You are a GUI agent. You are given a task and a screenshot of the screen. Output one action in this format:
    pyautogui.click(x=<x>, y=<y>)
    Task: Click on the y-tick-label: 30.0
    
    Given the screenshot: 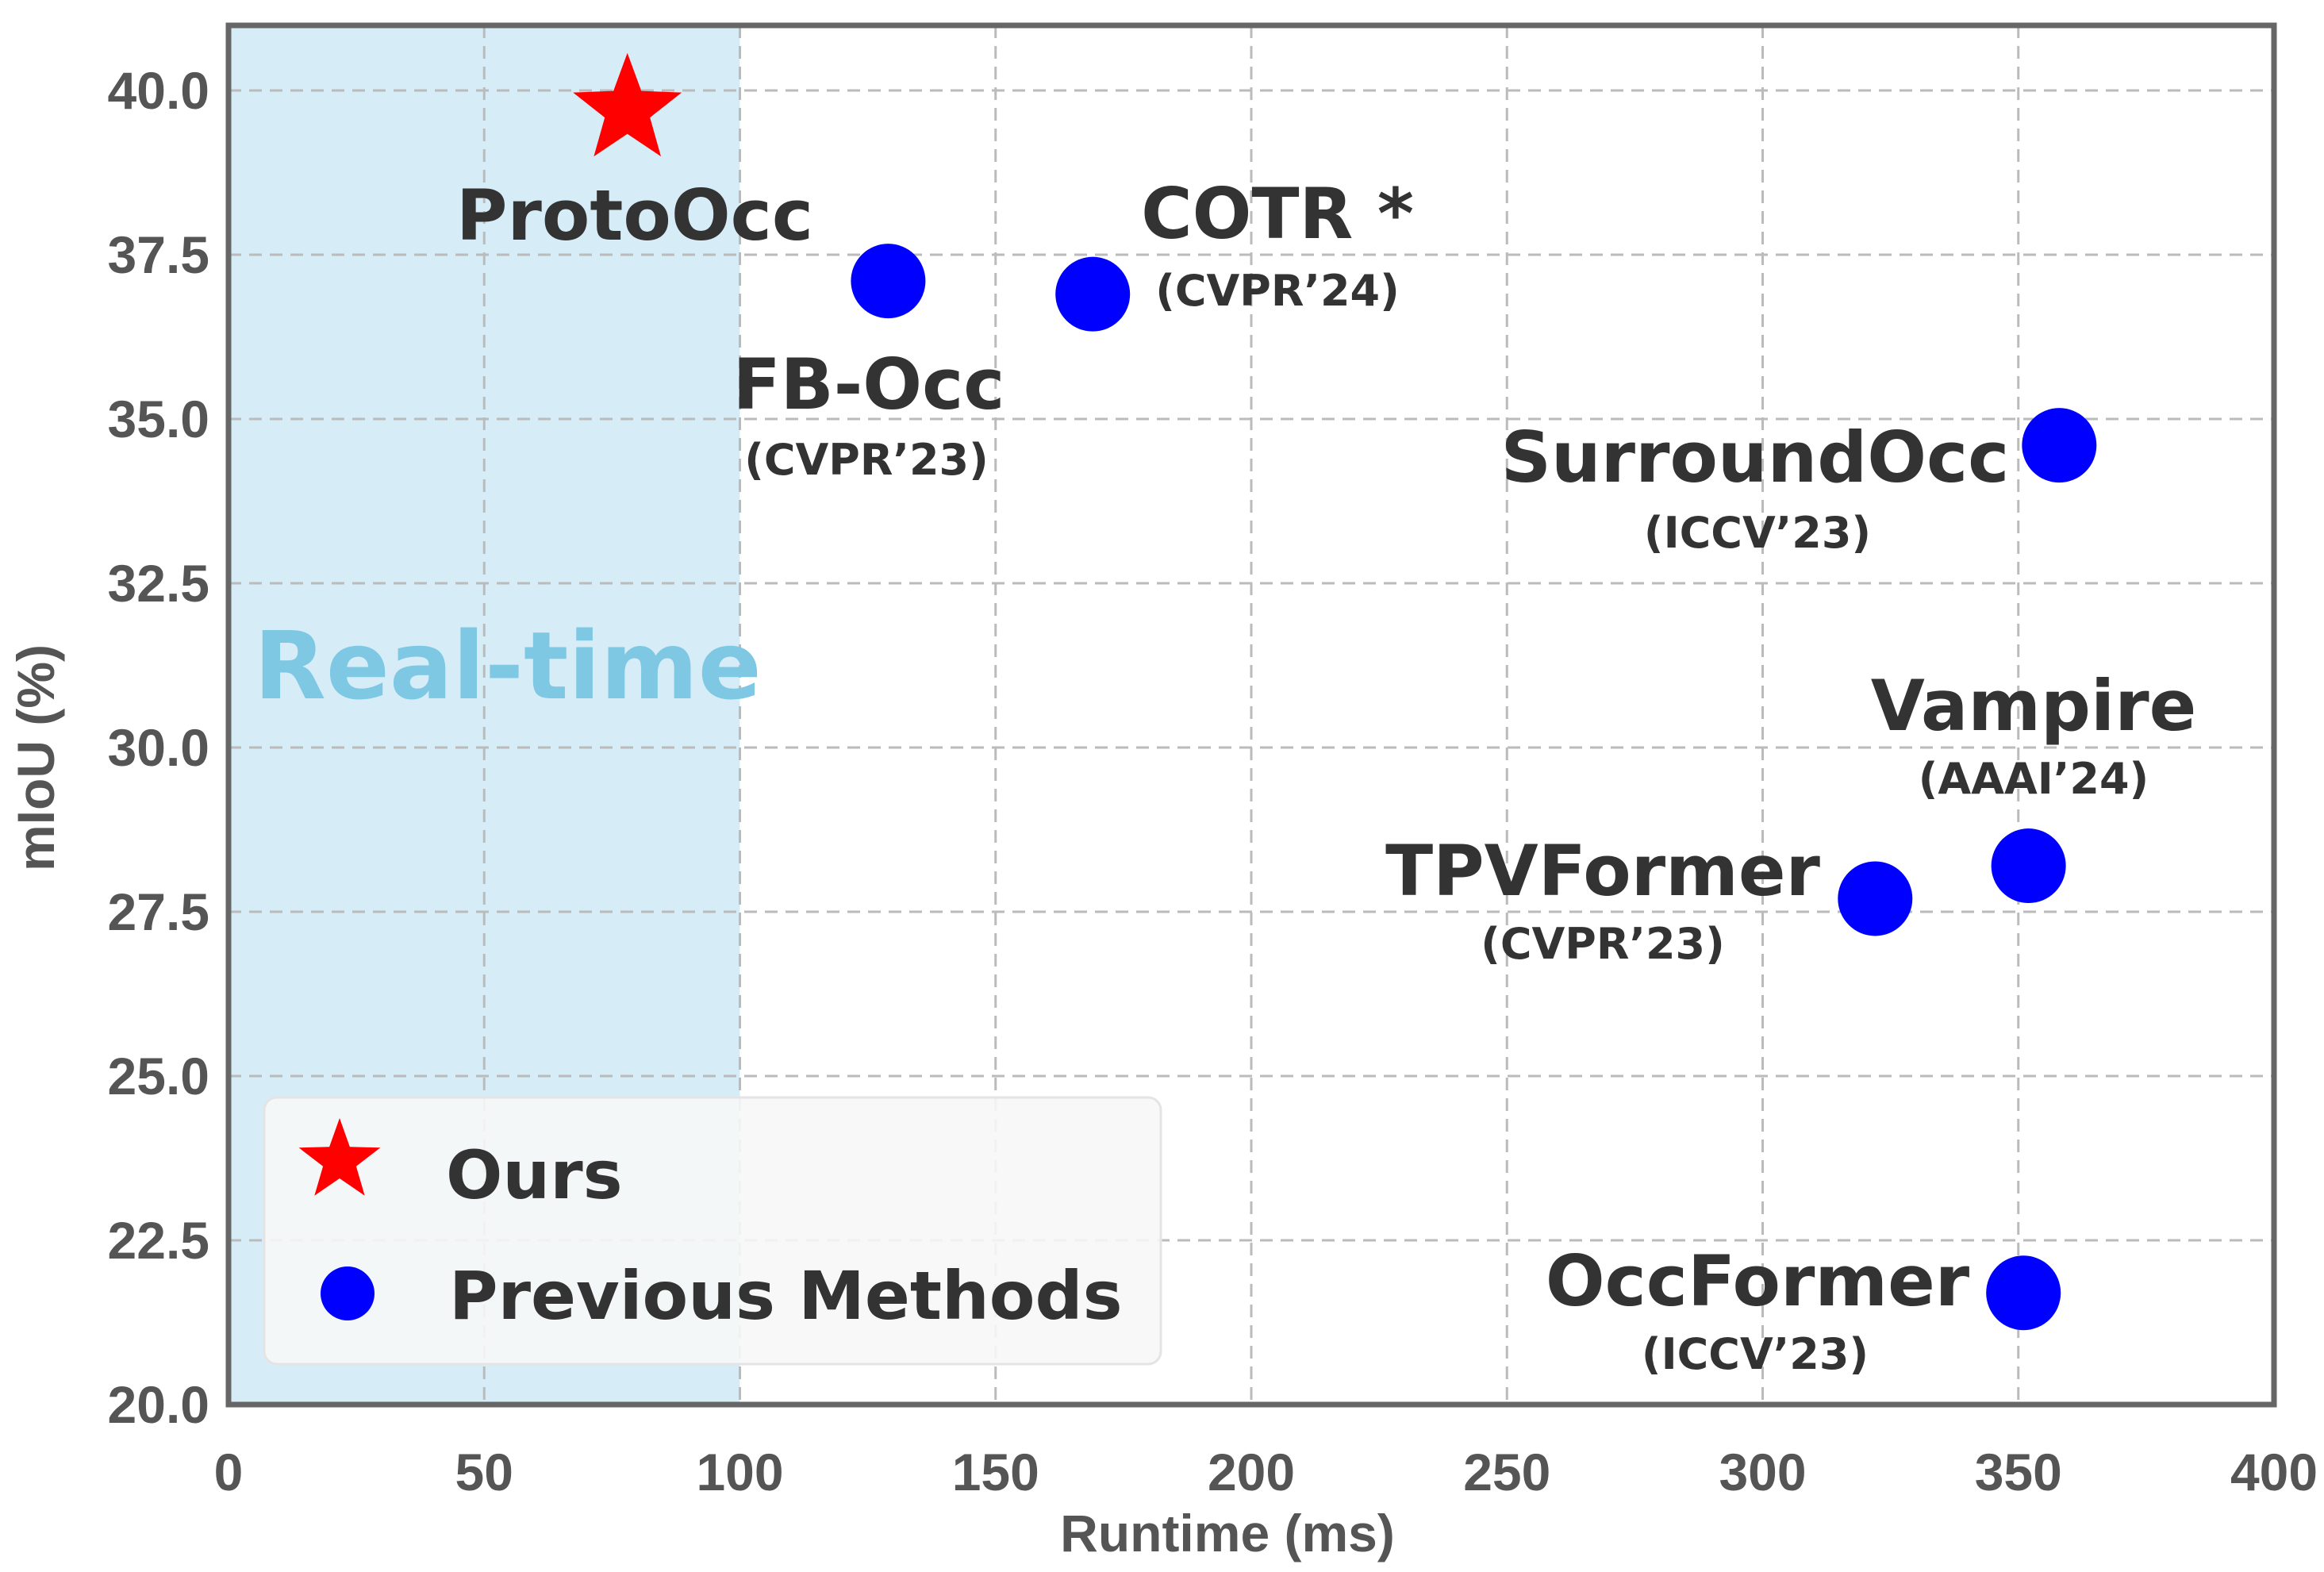 What is the action you would take?
    pyautogui.click(x=158, y=747)
    